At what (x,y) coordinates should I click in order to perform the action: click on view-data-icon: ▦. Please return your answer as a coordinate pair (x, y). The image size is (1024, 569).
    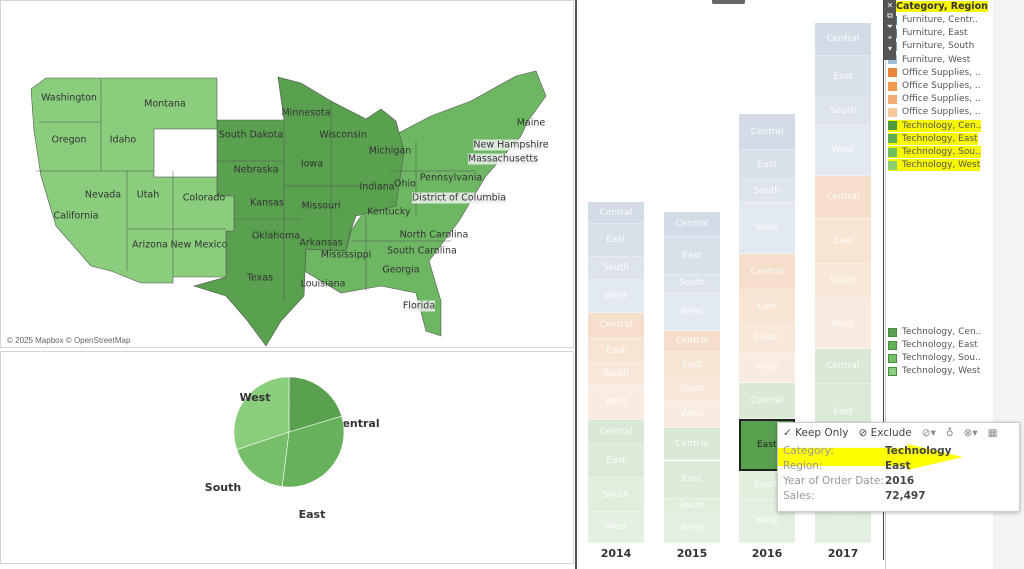
    Looking at the image, I should click on (992, 433).